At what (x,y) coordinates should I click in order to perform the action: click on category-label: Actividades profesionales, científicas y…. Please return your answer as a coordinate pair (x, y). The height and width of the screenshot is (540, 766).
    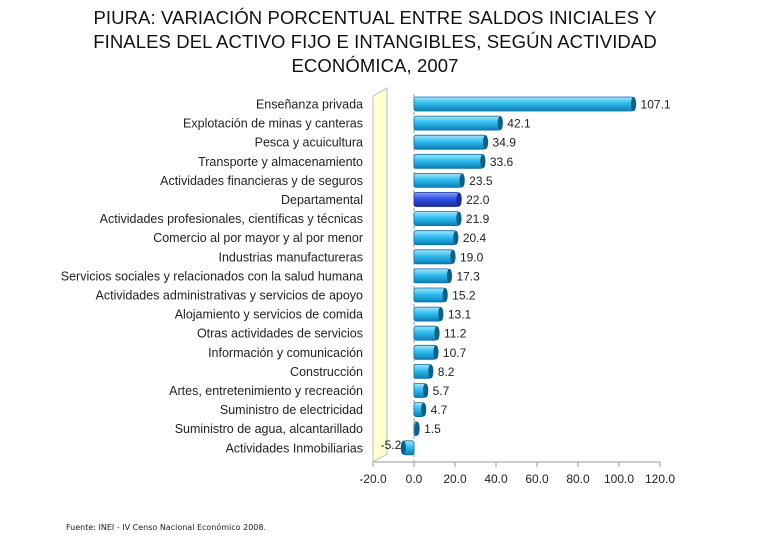
    Looking at the image, I should click on (231, 219).